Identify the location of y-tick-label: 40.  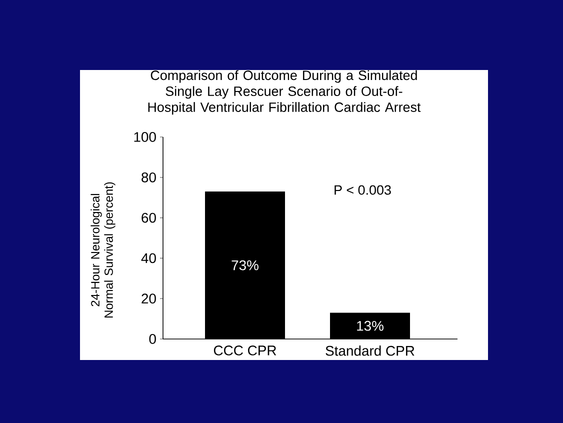
(148, 258).